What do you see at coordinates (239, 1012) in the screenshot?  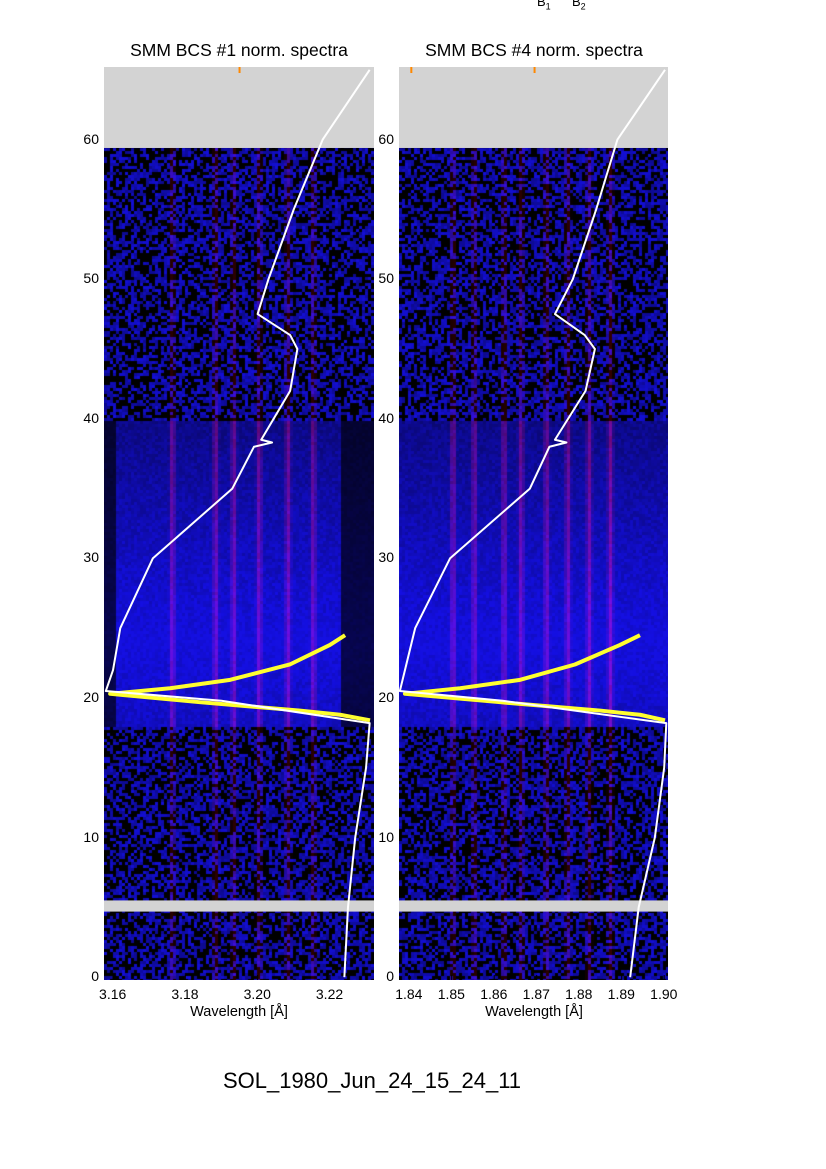 I see `panel1-xlabel: Wavelength [Å]` at bounding box center [239, 1012].